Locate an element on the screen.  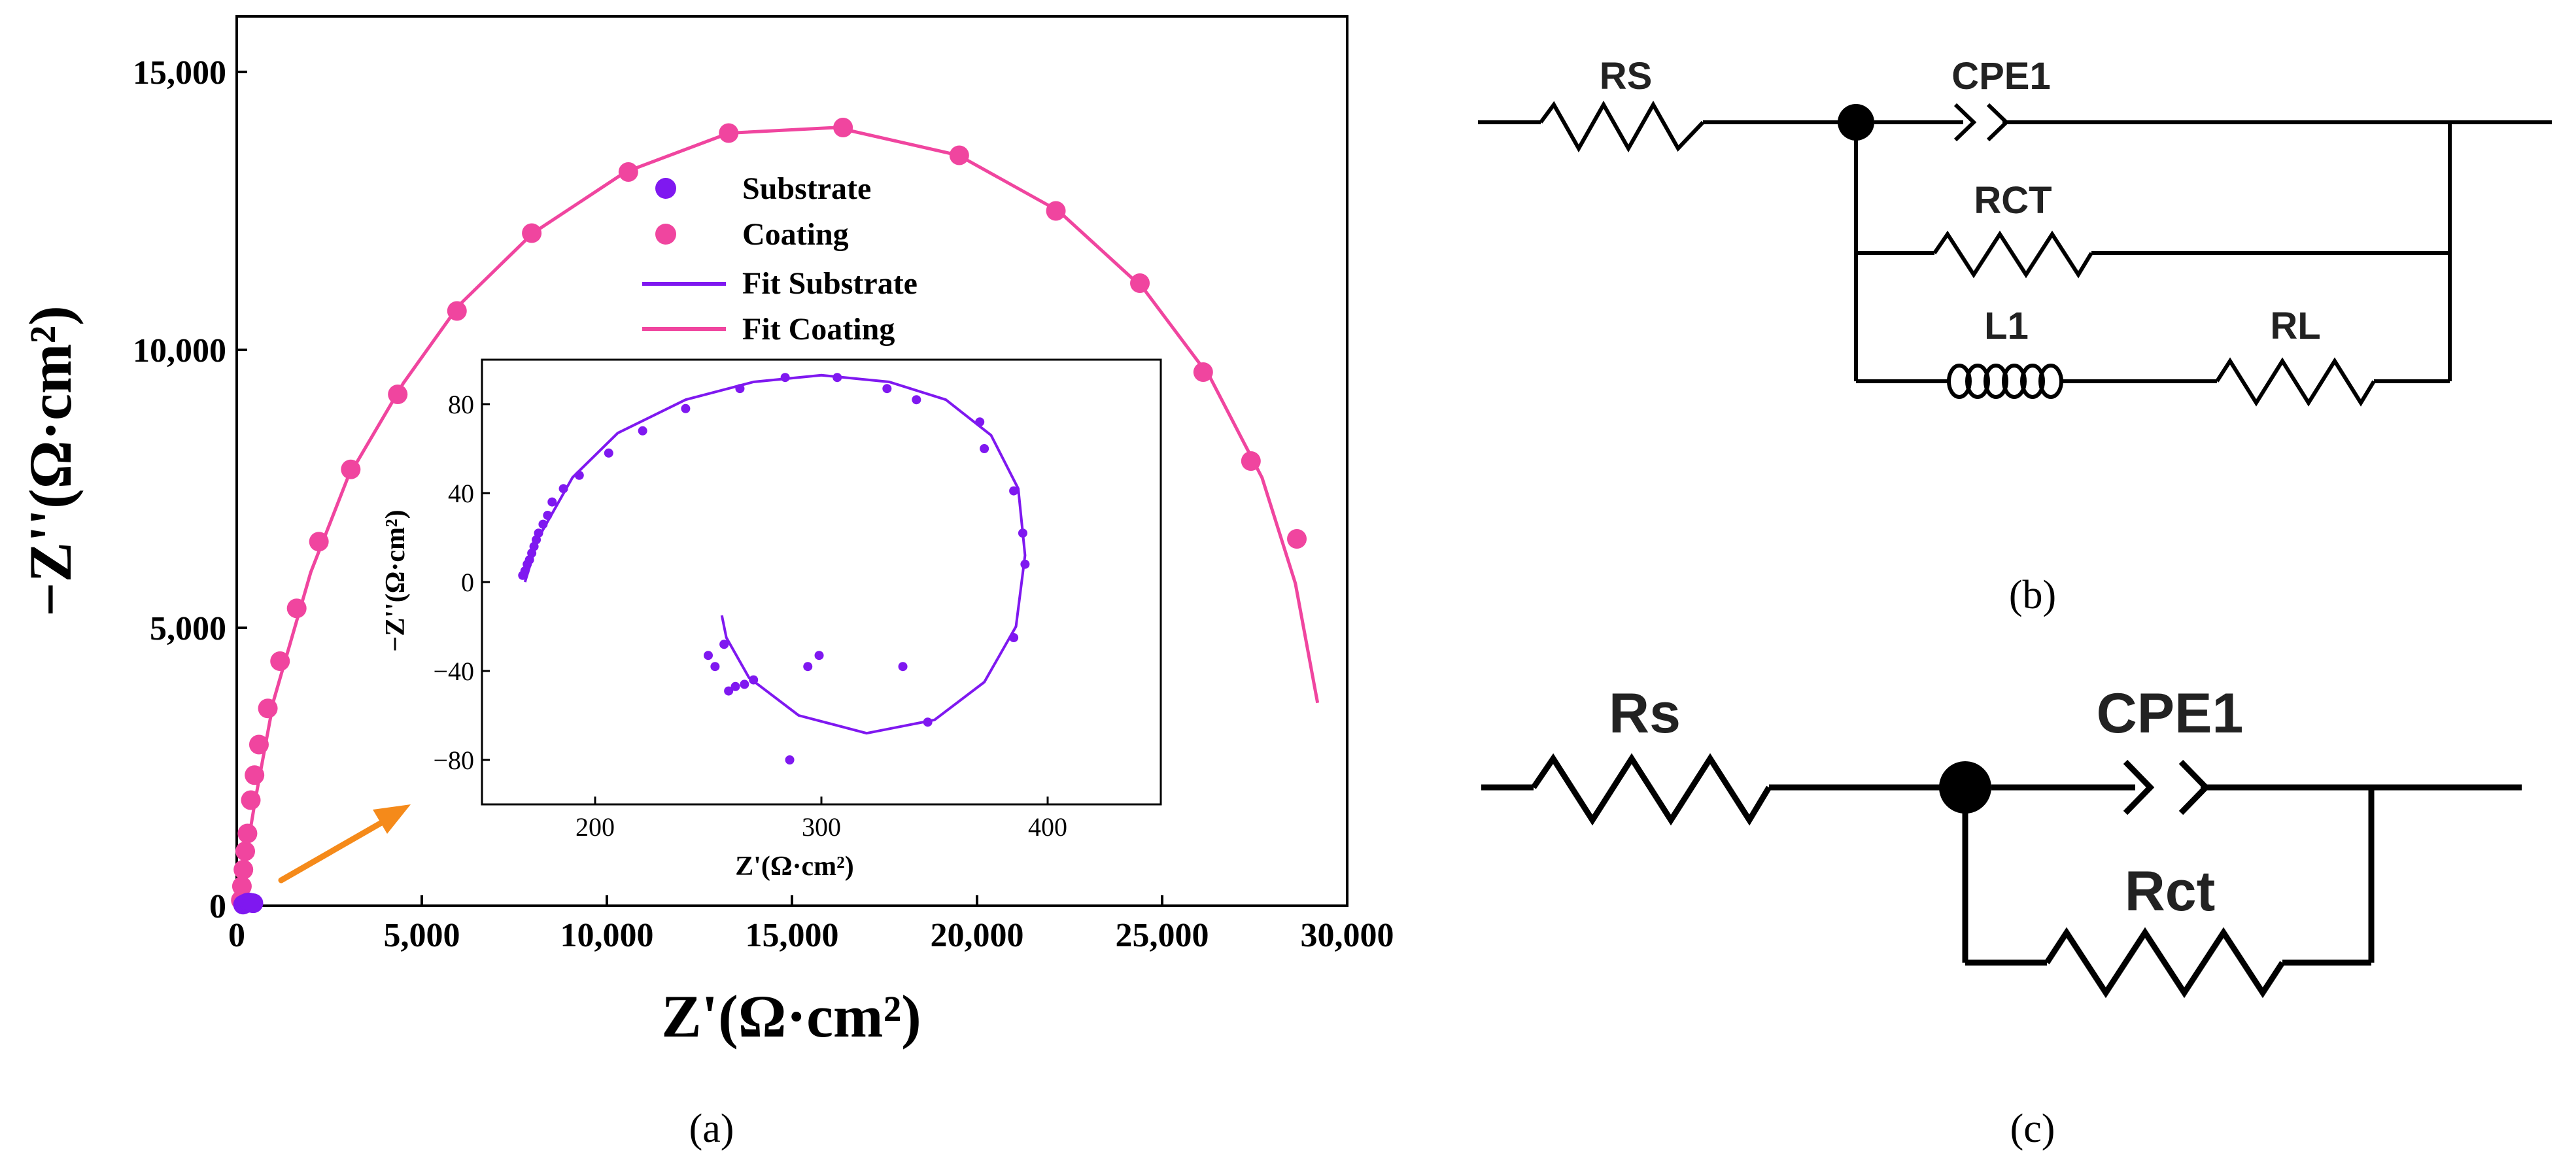
circuit-c-cpe-plate-left is located at coordinates (2139, 787).